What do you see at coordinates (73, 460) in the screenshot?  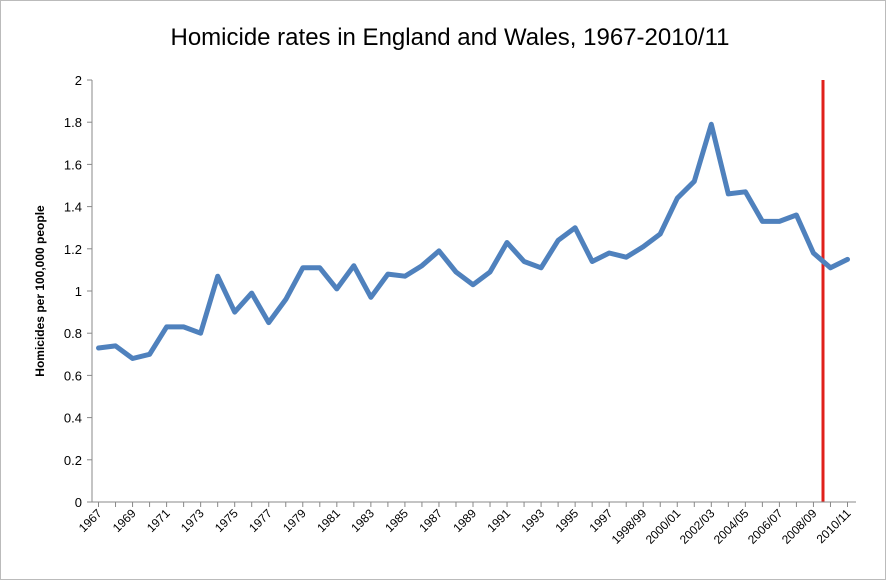 I see `y-tick-label: 0.2` at bounding box center [73, 460].